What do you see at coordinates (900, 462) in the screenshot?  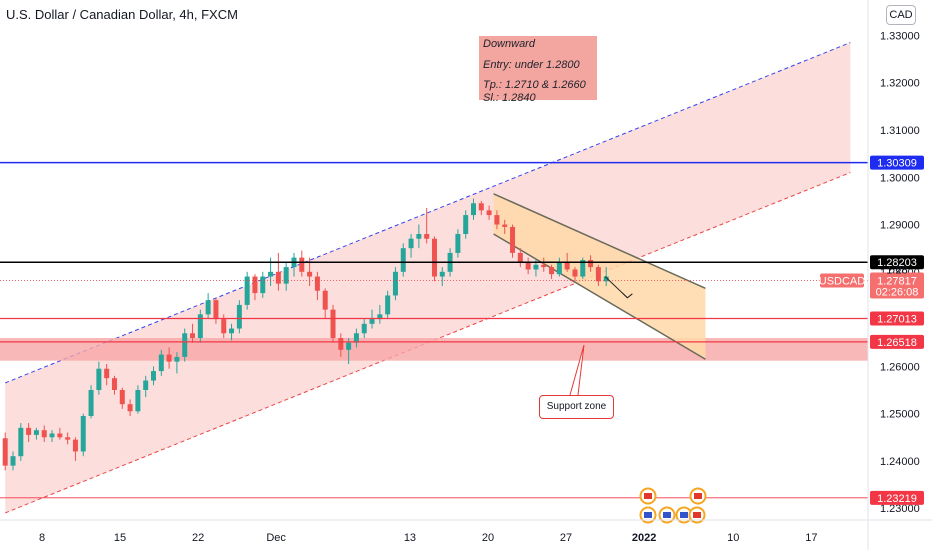 I see `price-tick-label: 1.24000` at bounding box center [900, 462].